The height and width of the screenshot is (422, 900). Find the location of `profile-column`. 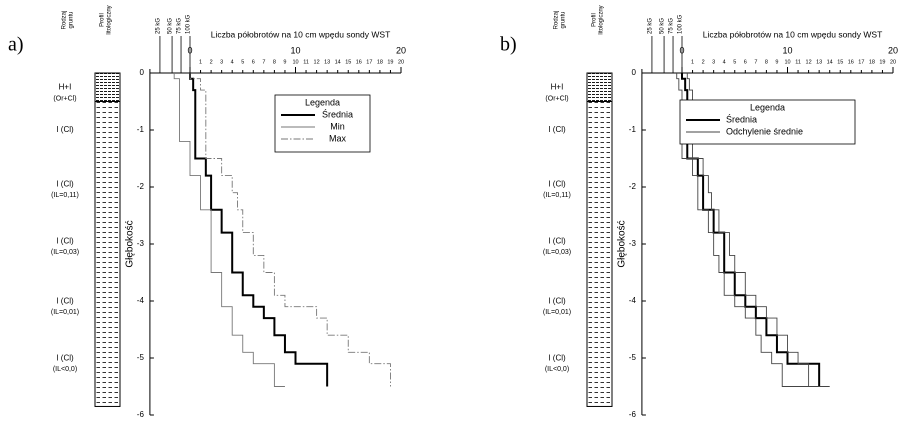

profile-column is located at coordinates (599, 239).